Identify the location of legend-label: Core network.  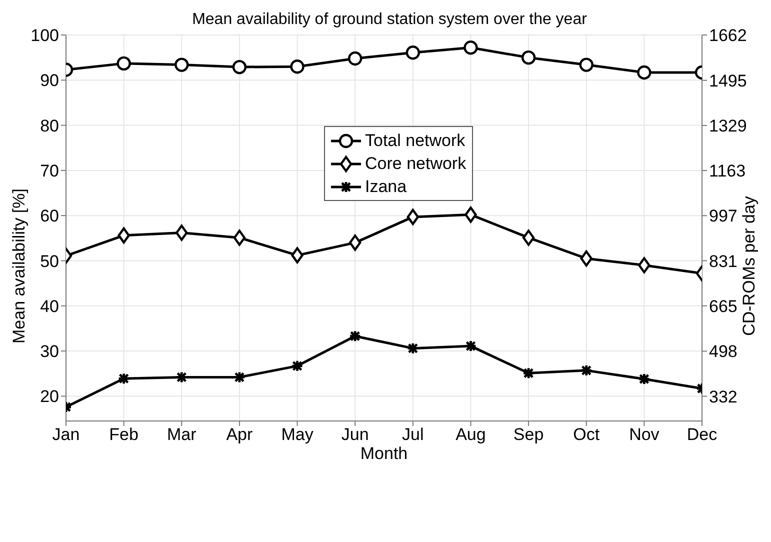
(415, 164).